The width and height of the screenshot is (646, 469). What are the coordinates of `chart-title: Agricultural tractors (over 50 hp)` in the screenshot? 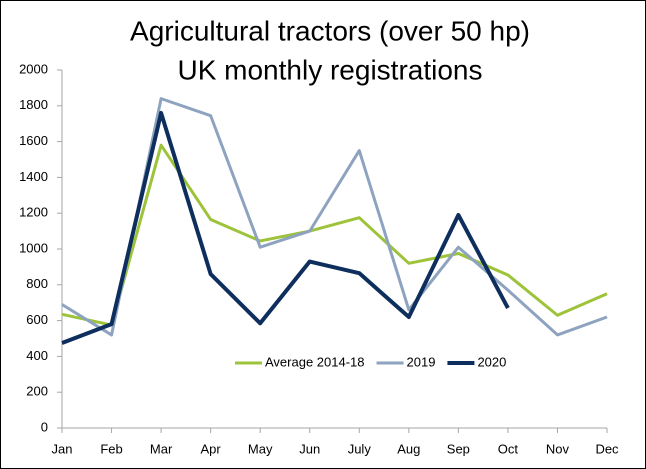 It's located at (330, 30).